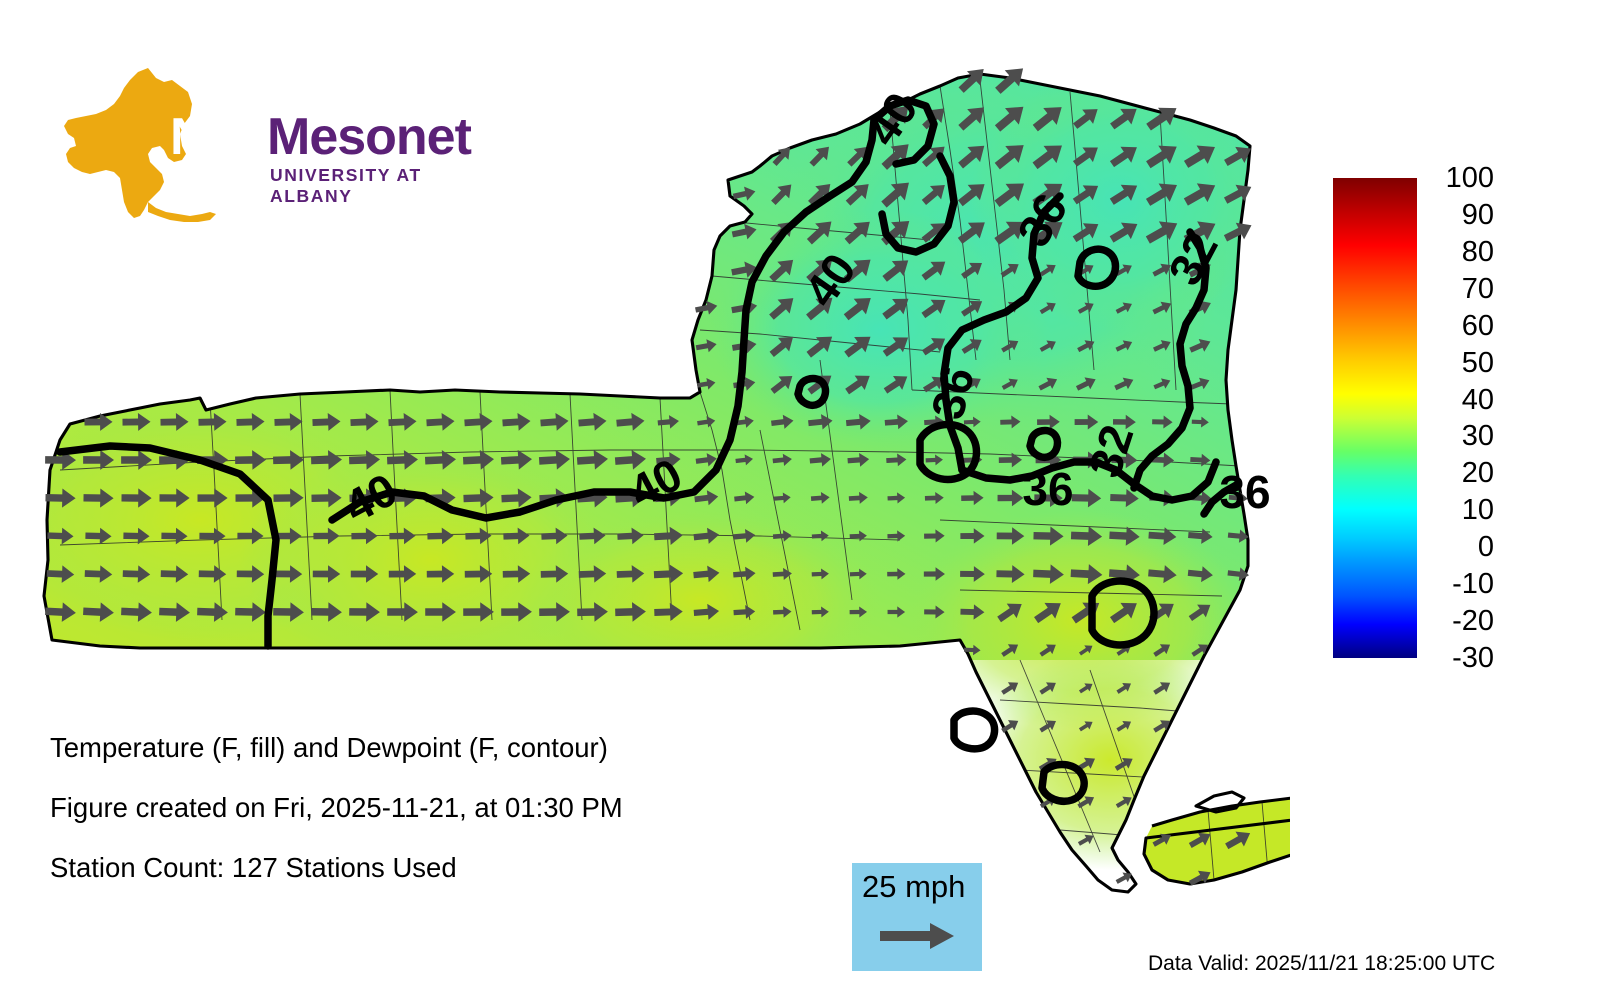 This screenshot has height=1000, width=1600. What do you see at coordinates (1477, 251) in the screenshot?
I see `colorbar-tick-80: 80` at bounding box center [1477, 251].